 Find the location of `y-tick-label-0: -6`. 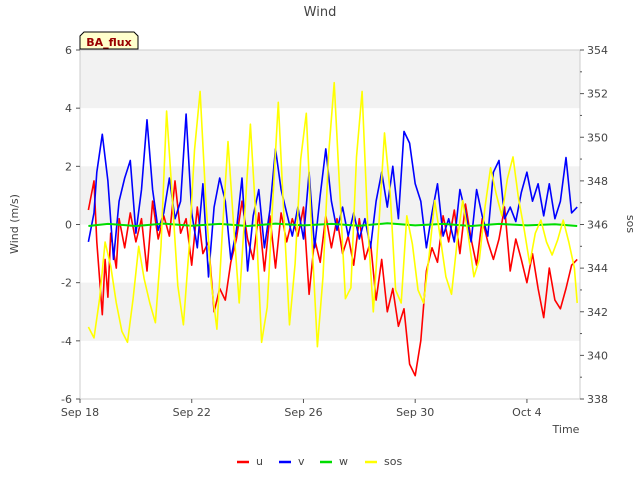

y-tick-label-0: -6 is located at coordinates (66, 399).